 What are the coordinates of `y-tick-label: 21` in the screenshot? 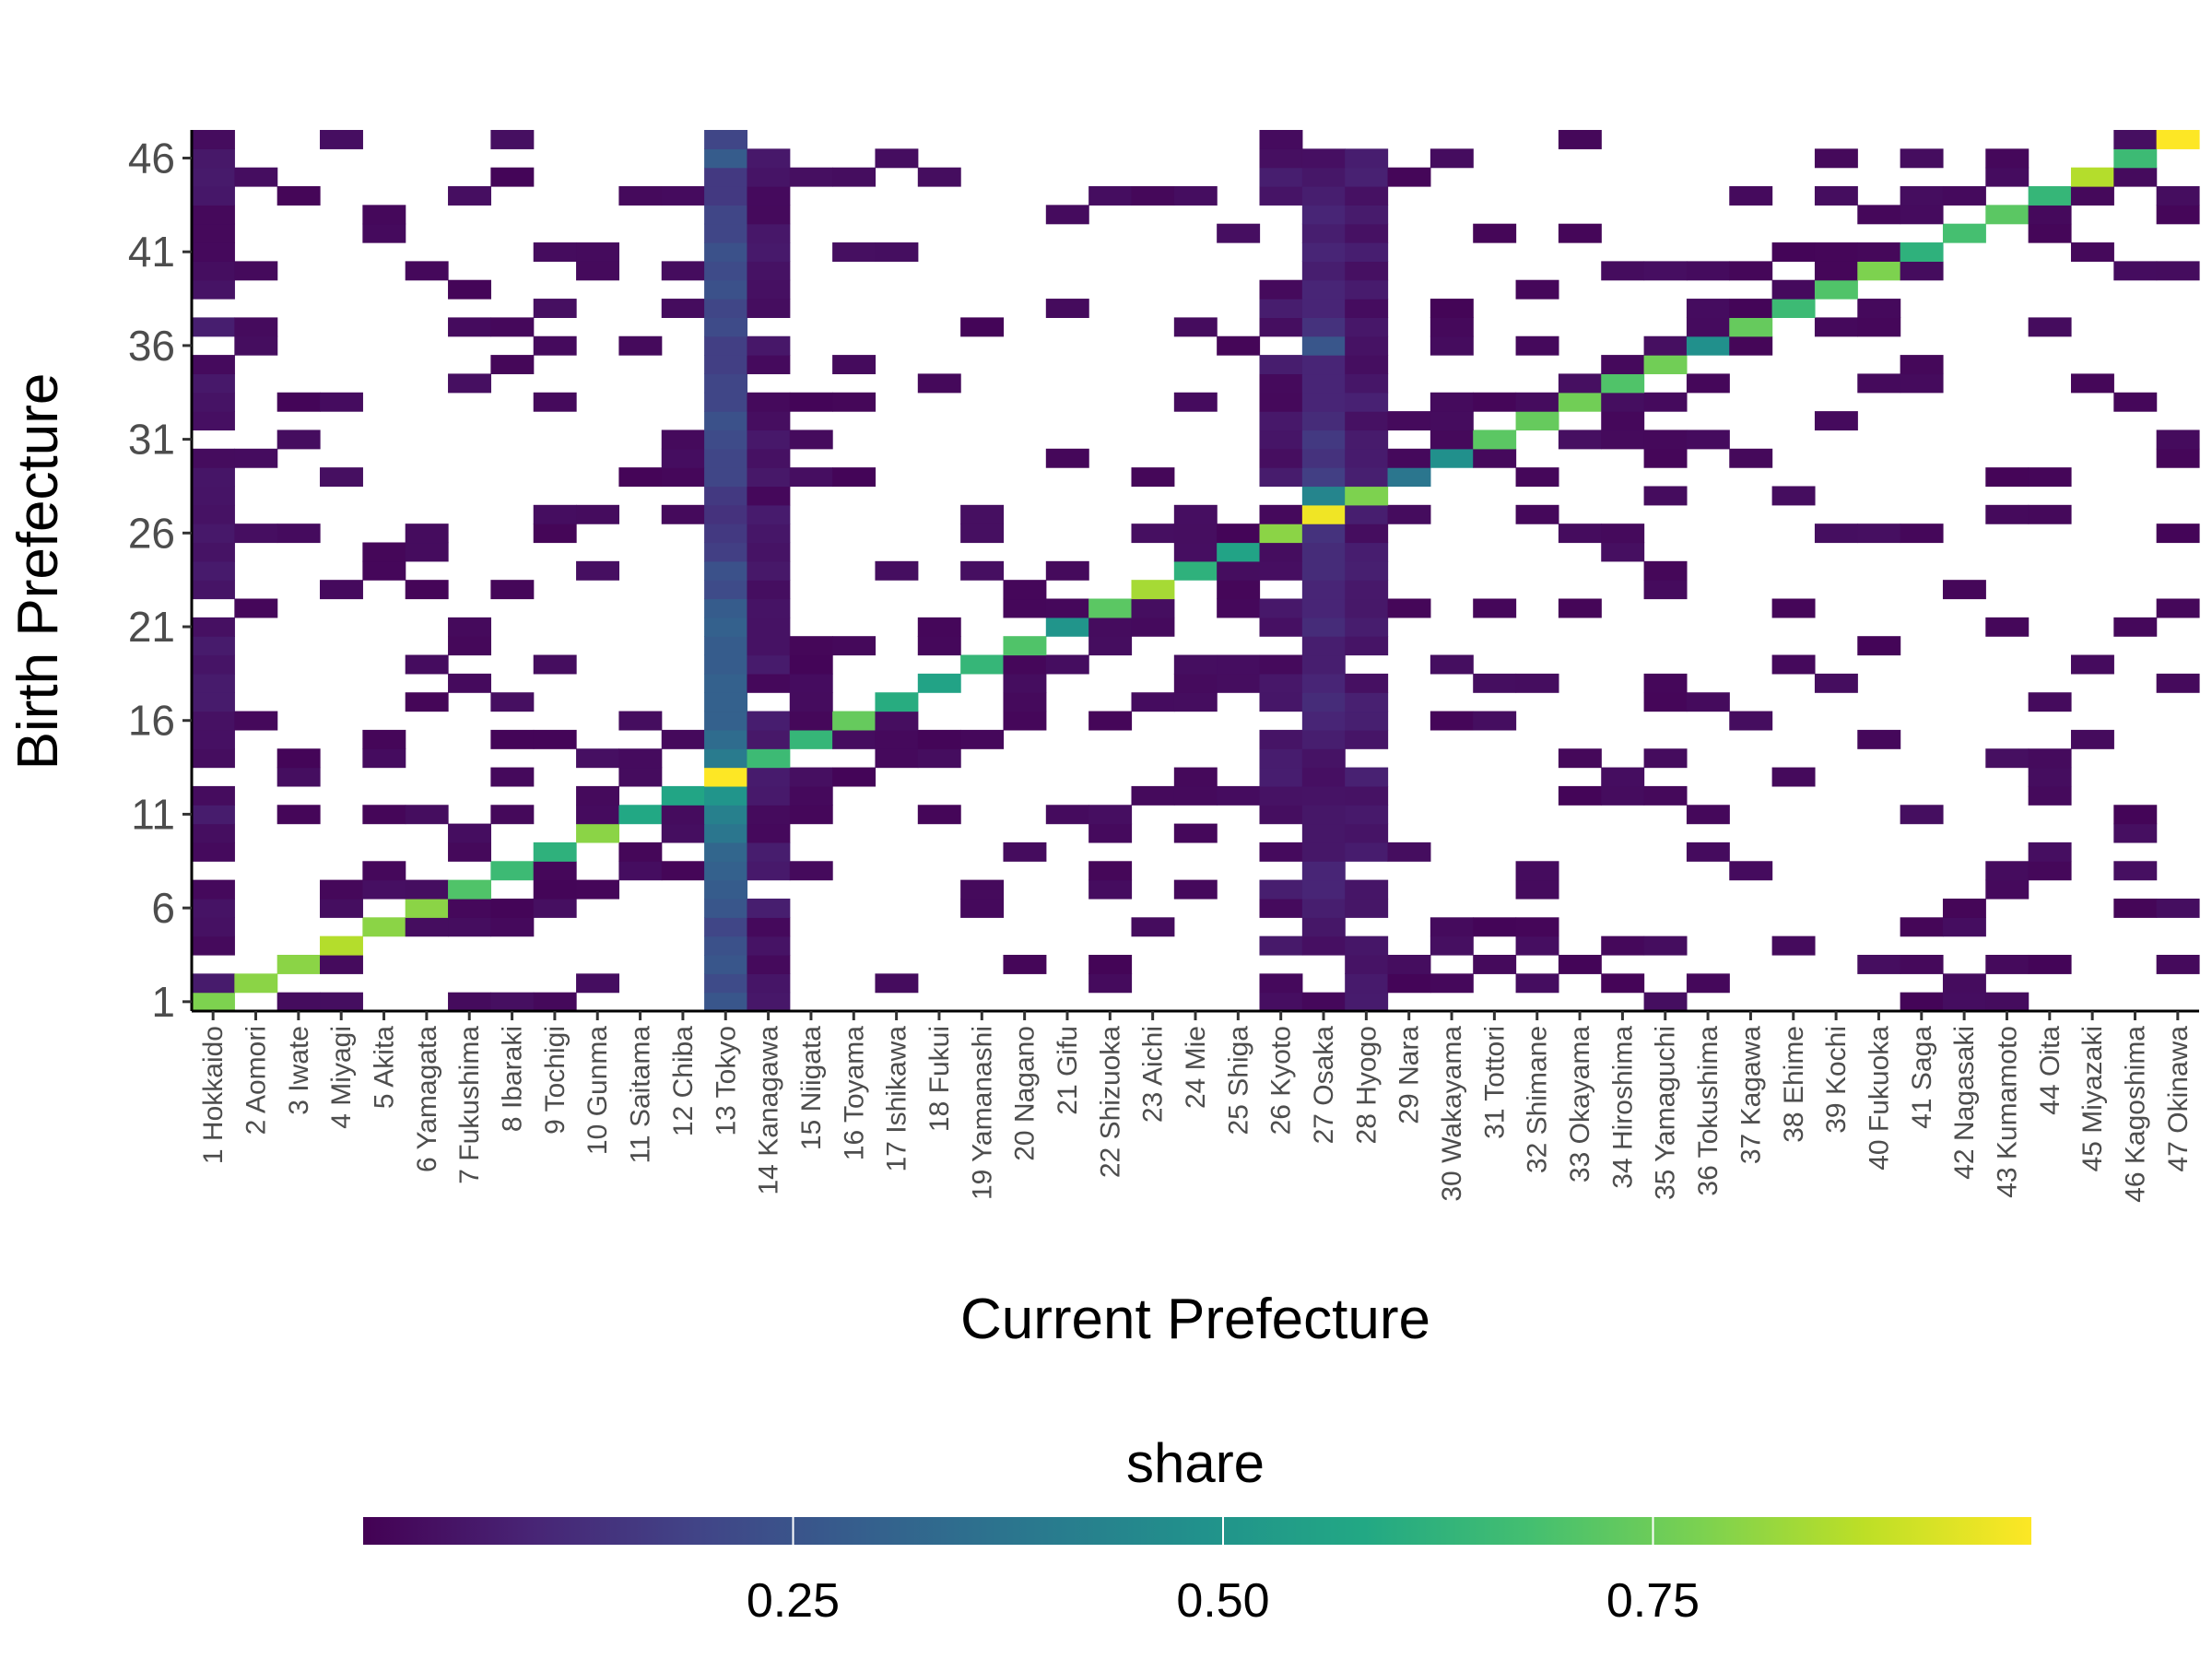 It's located at (151, 627).